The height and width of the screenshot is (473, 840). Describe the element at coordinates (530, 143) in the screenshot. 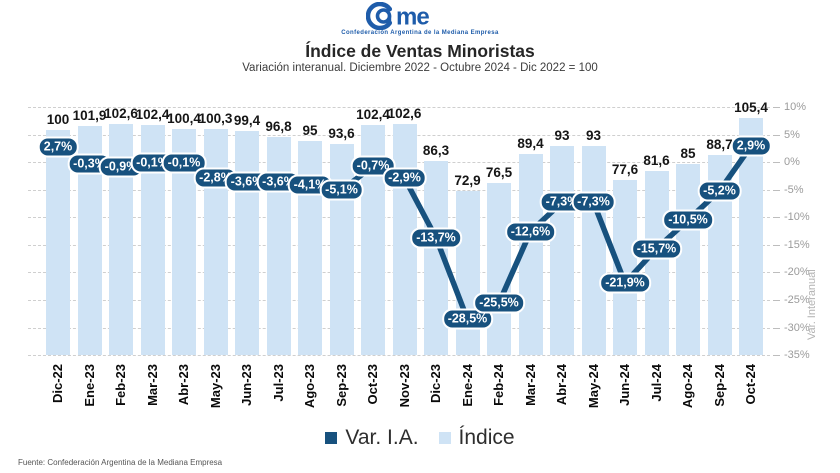

I see `index-bar-value: 89,4` at that location.